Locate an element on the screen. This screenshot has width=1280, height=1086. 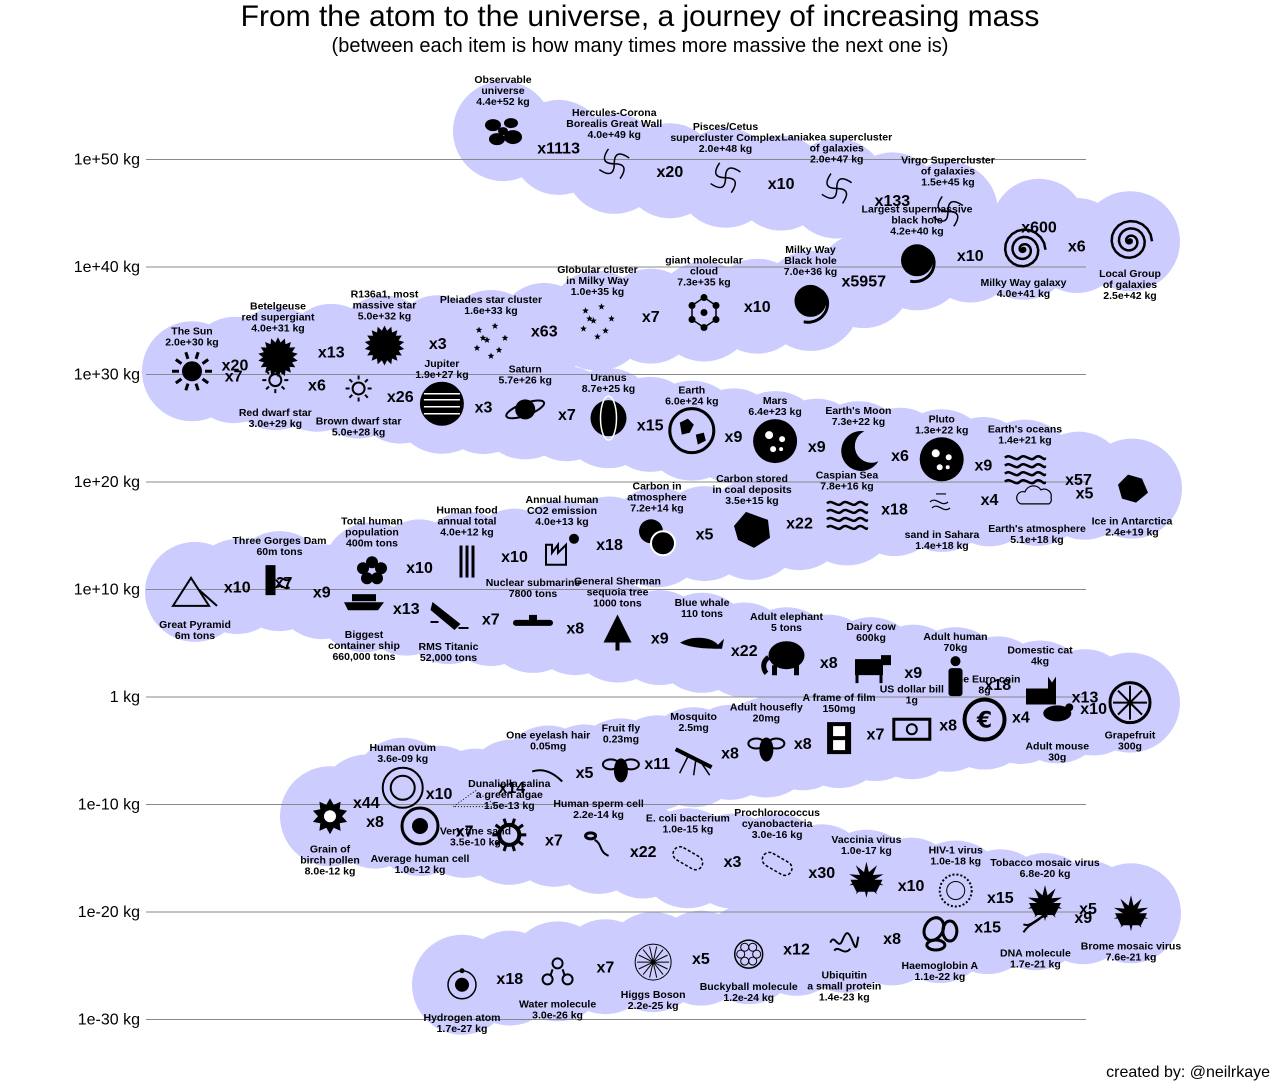
item-label: 6.8e-20 kg is located at coordinates (1045, 874).